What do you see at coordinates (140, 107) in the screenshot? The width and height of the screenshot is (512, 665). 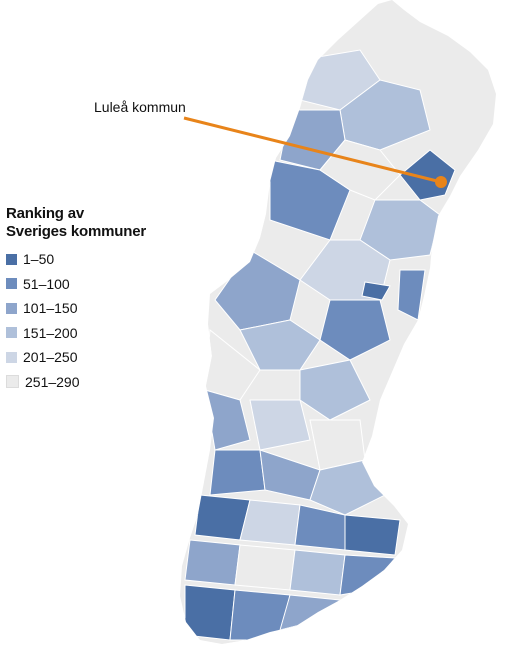 I see `lulea-callout-label: Luleå kommun` at bounding box center [140, 107].